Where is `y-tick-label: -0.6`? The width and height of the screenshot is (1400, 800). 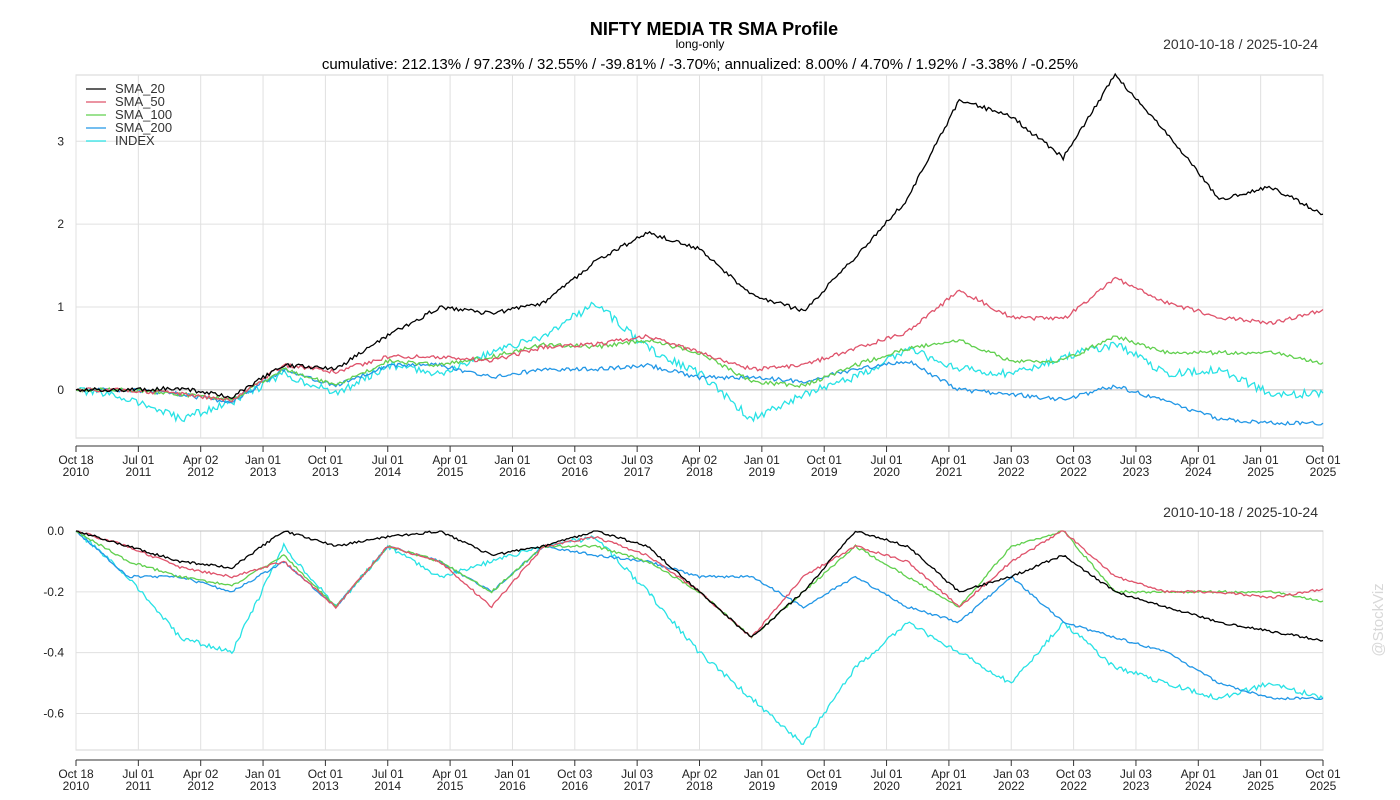
y-tick-label: -0.6 is located at coordinates (53, 714).